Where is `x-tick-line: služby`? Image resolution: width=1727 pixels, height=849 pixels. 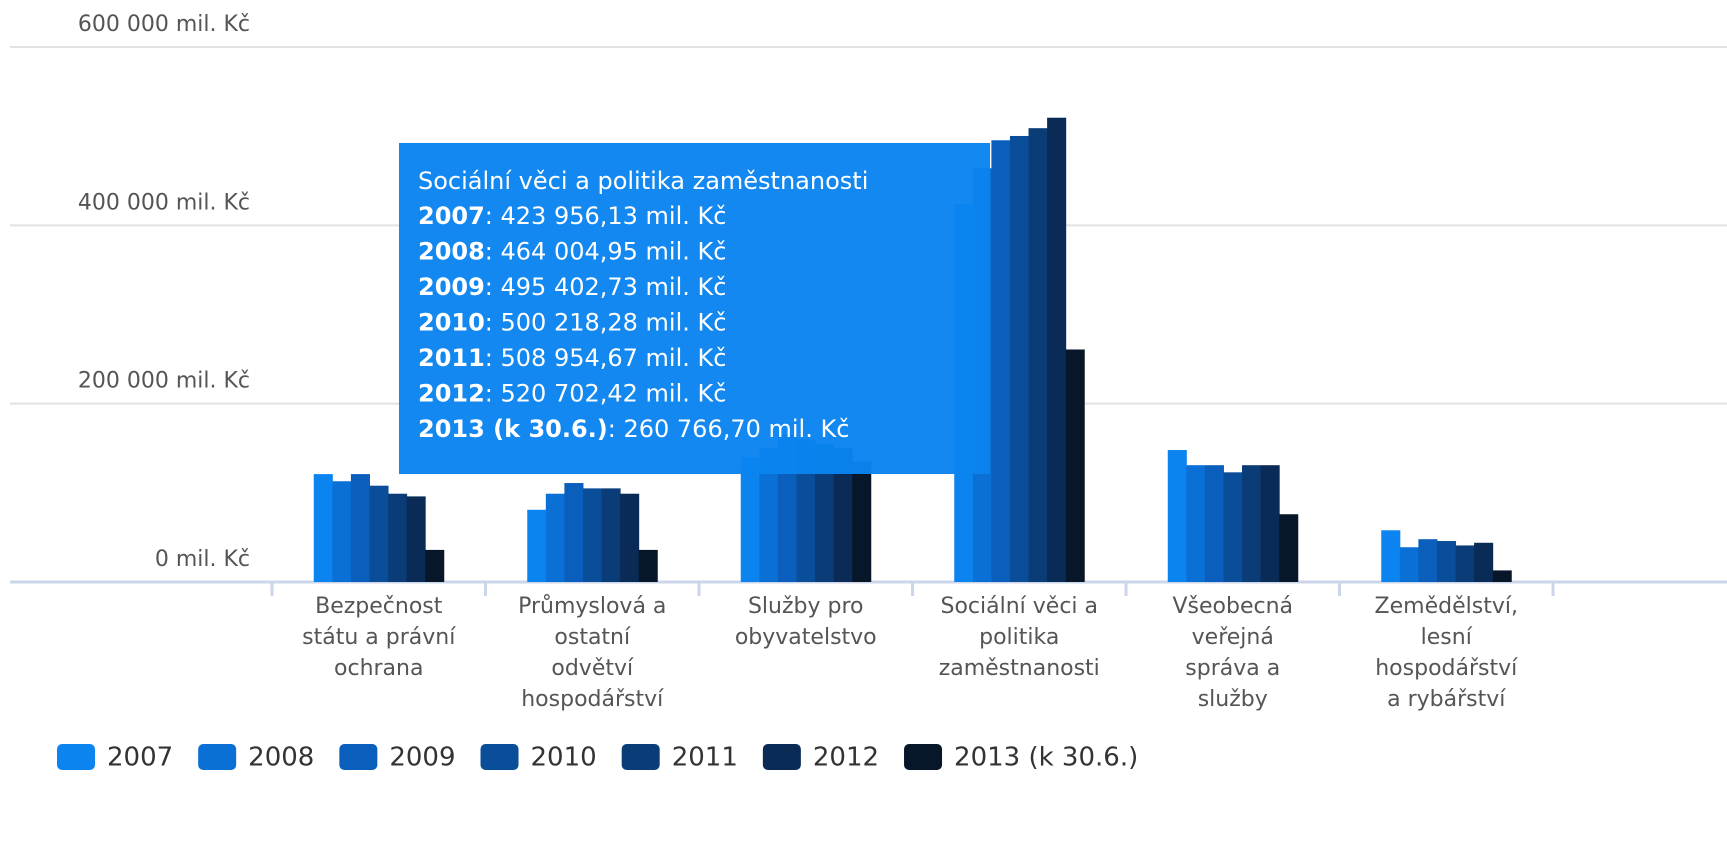
x-tick-line: služby is located at coordinates (1233, 699).